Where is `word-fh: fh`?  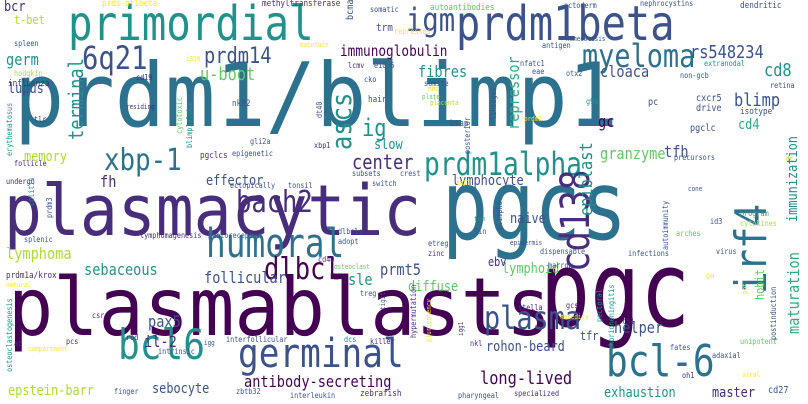 word-fh: fh is located at coordinates (108, 181).